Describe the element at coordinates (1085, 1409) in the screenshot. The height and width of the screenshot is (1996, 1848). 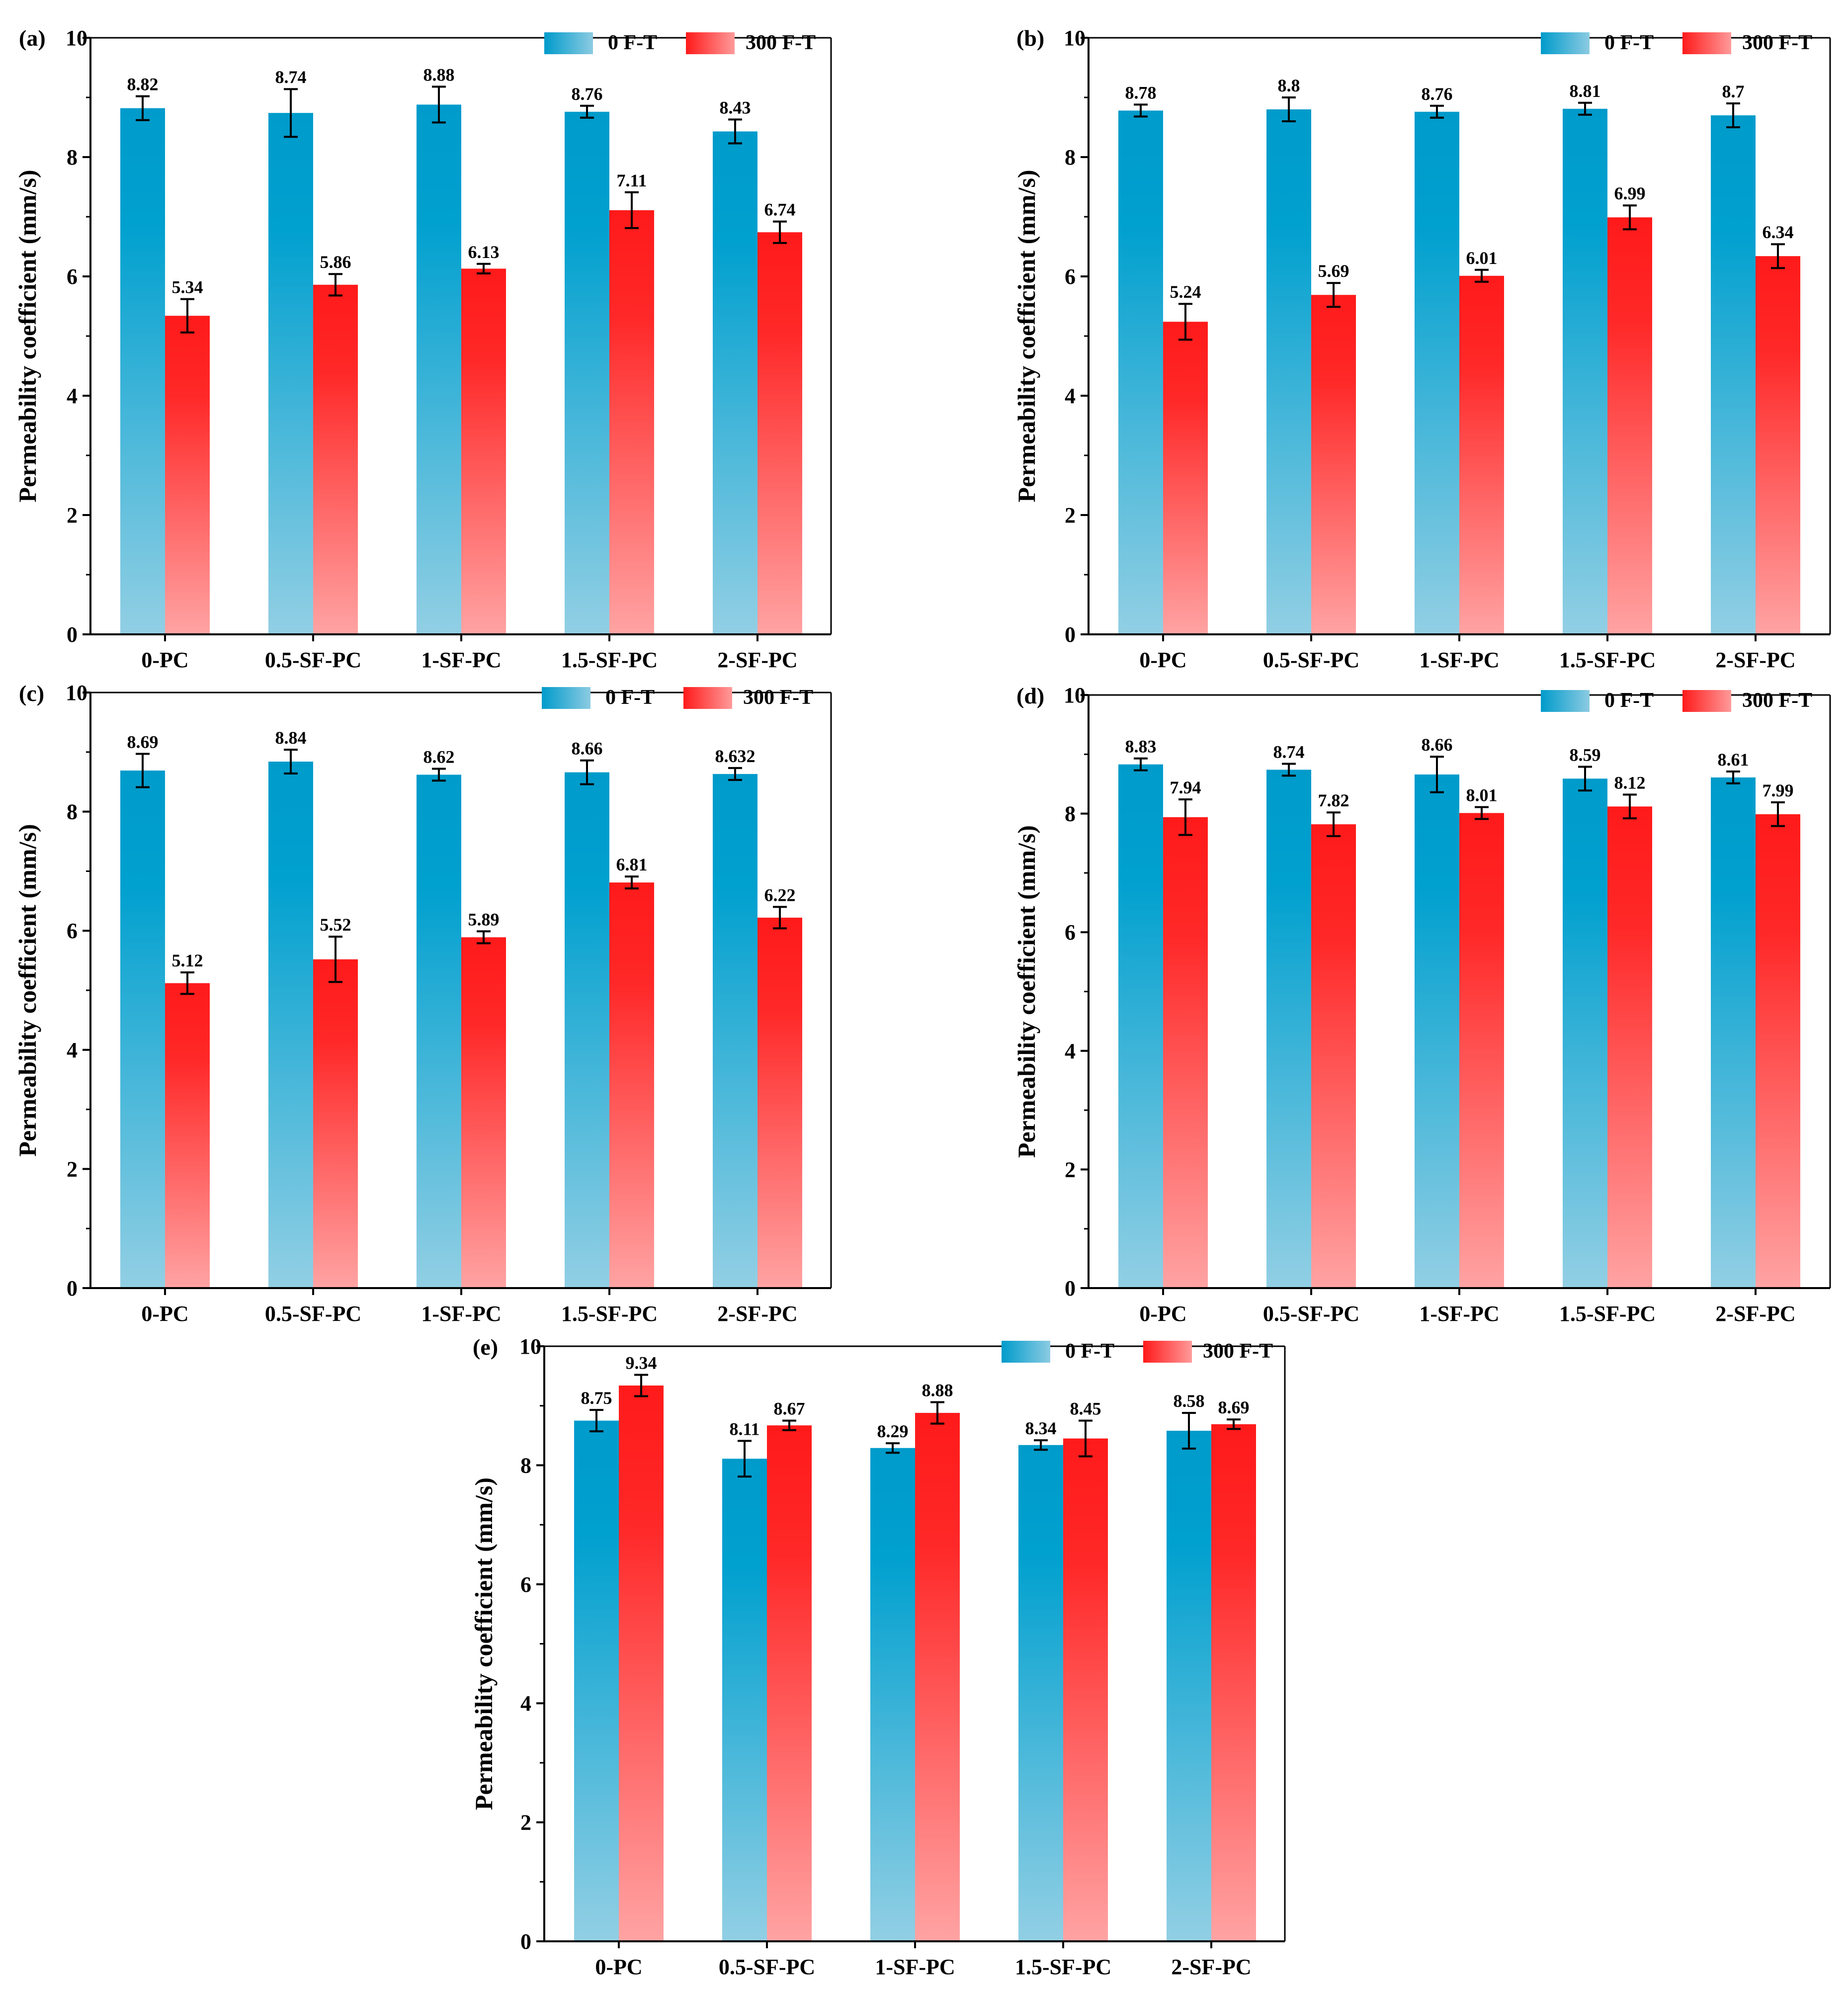
I see `value-label: 8.45` at that location.